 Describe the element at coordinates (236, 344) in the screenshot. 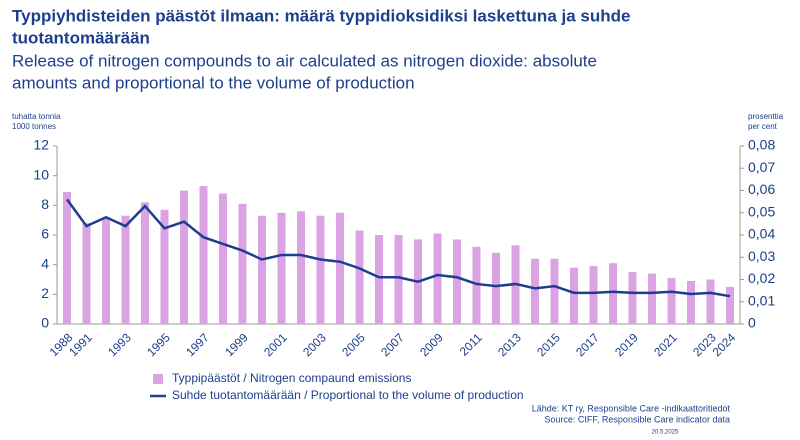

I see `x-tick-label: 1999` at that location.